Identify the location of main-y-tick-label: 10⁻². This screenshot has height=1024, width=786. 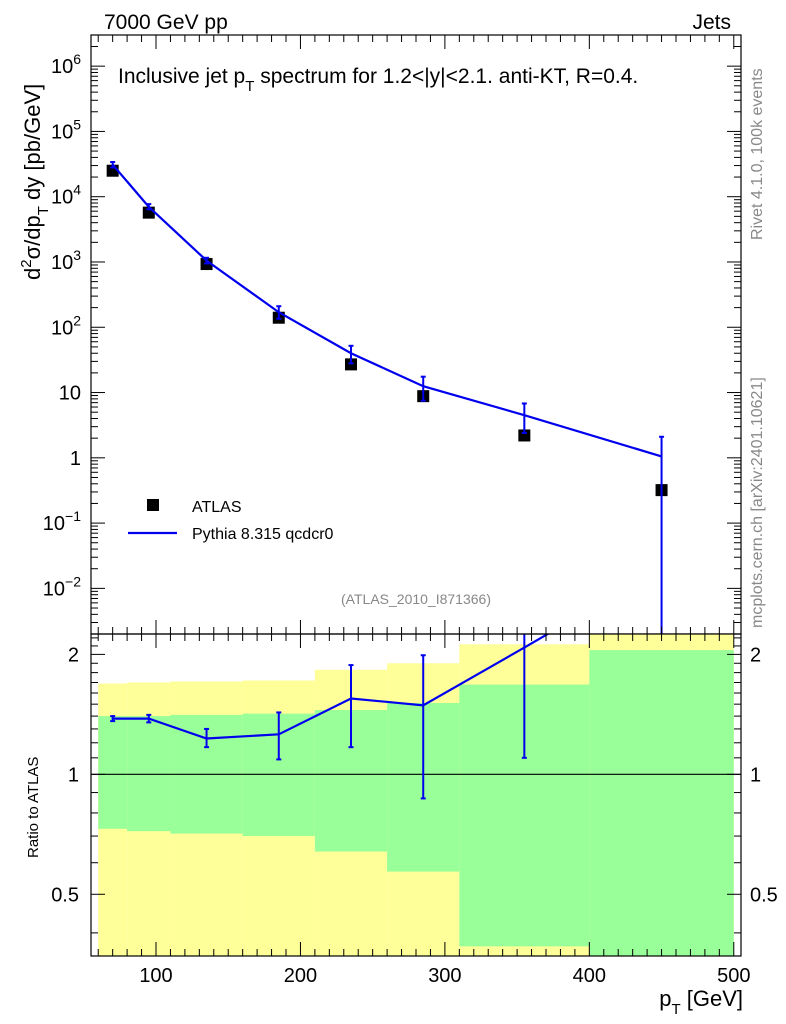
(62, 586).